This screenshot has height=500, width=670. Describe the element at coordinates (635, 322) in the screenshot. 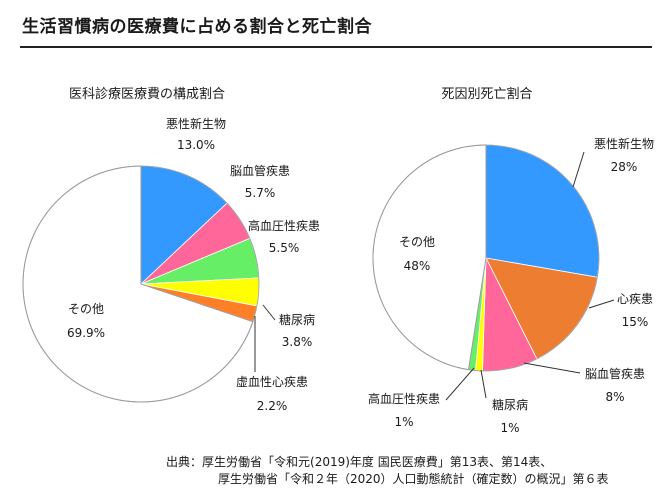

I see `slice-value: 15%` at that location.